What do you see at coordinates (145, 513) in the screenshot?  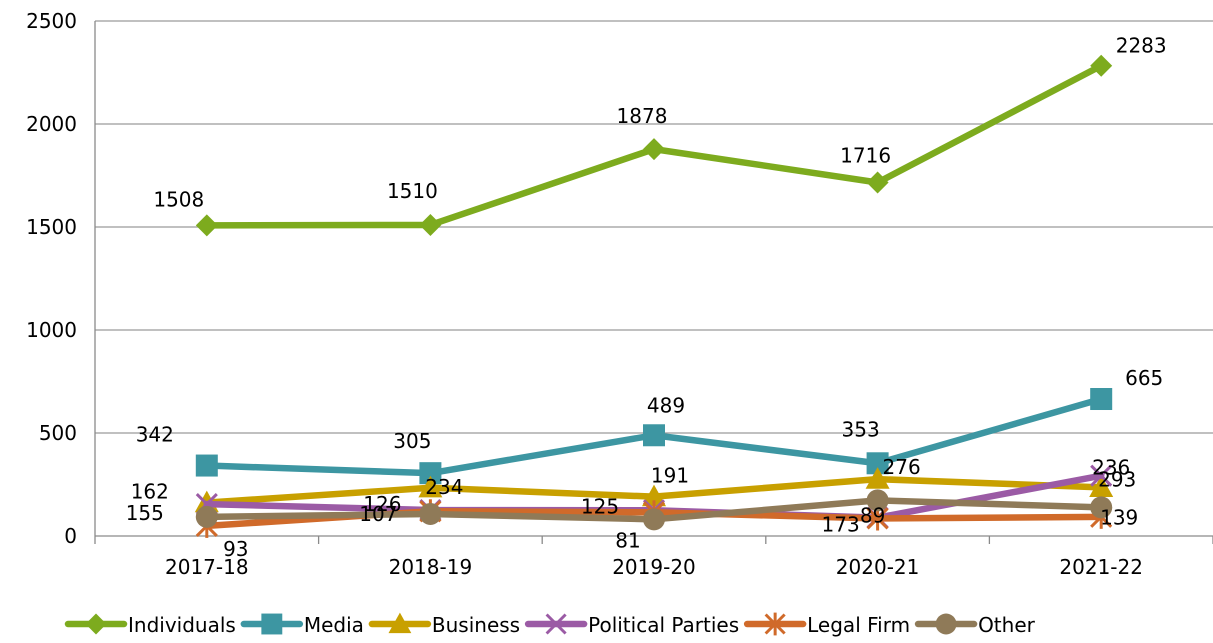 I see `data-label-political-parties: 155` at bounding box center [145, 513].